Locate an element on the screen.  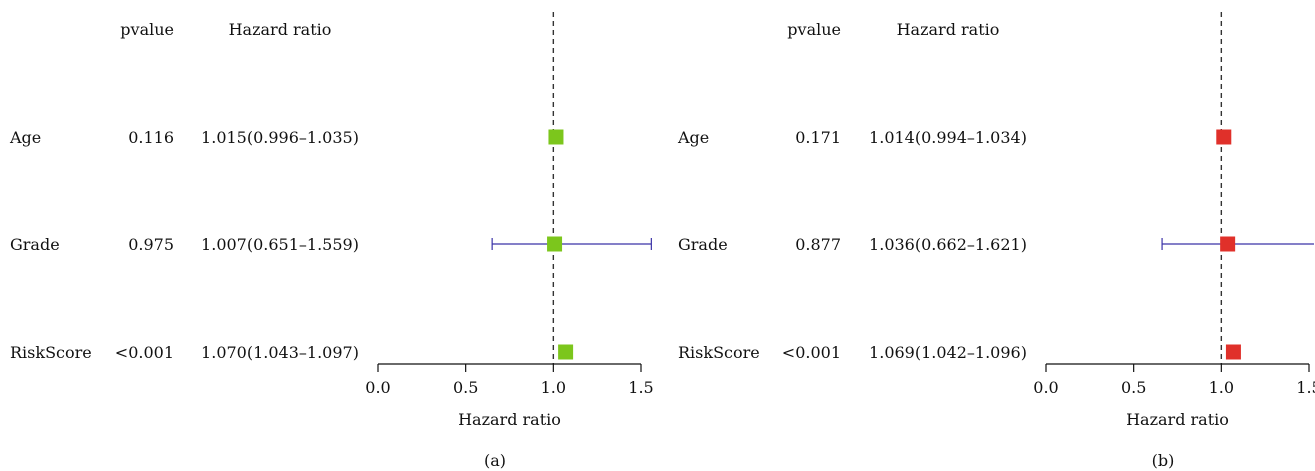
hazard-ratio-cell: 1.069(1.042–1.096) is located at coordinates (948, 352).